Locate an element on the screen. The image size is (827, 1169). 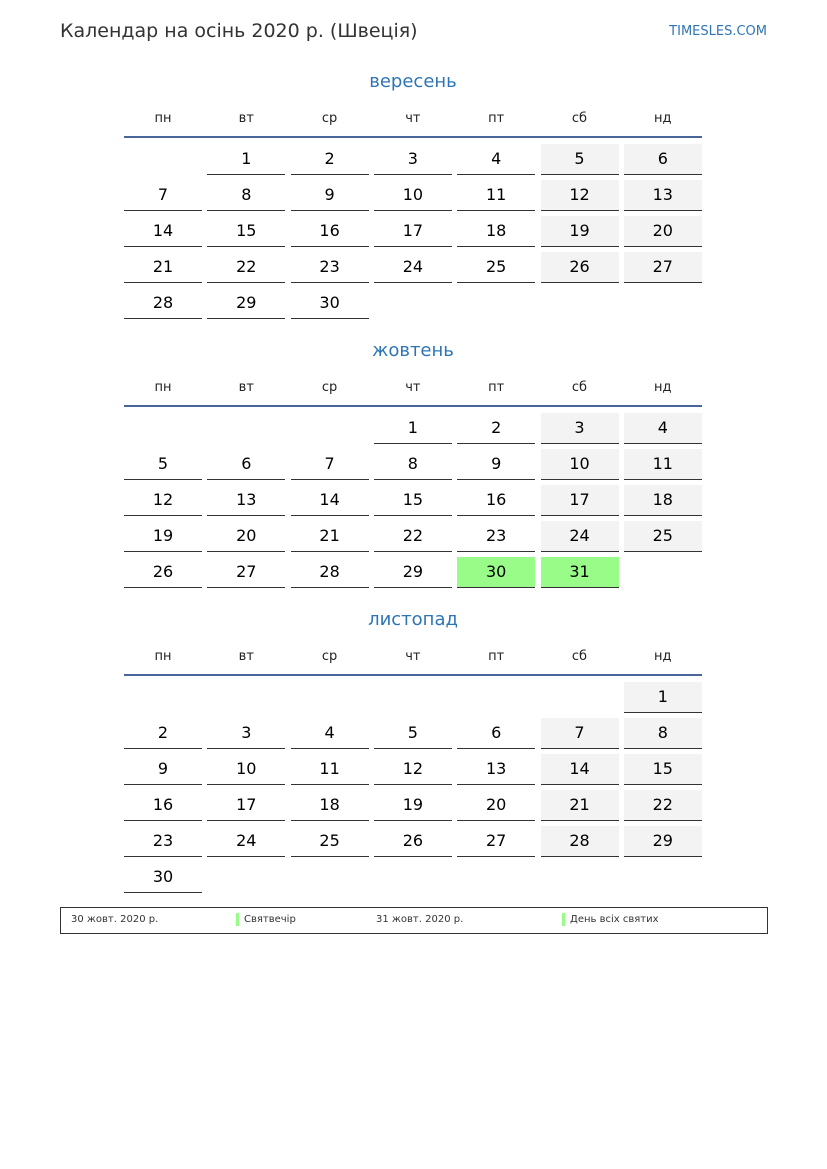
weekday-header: сб is located at coordinates (579, 387).